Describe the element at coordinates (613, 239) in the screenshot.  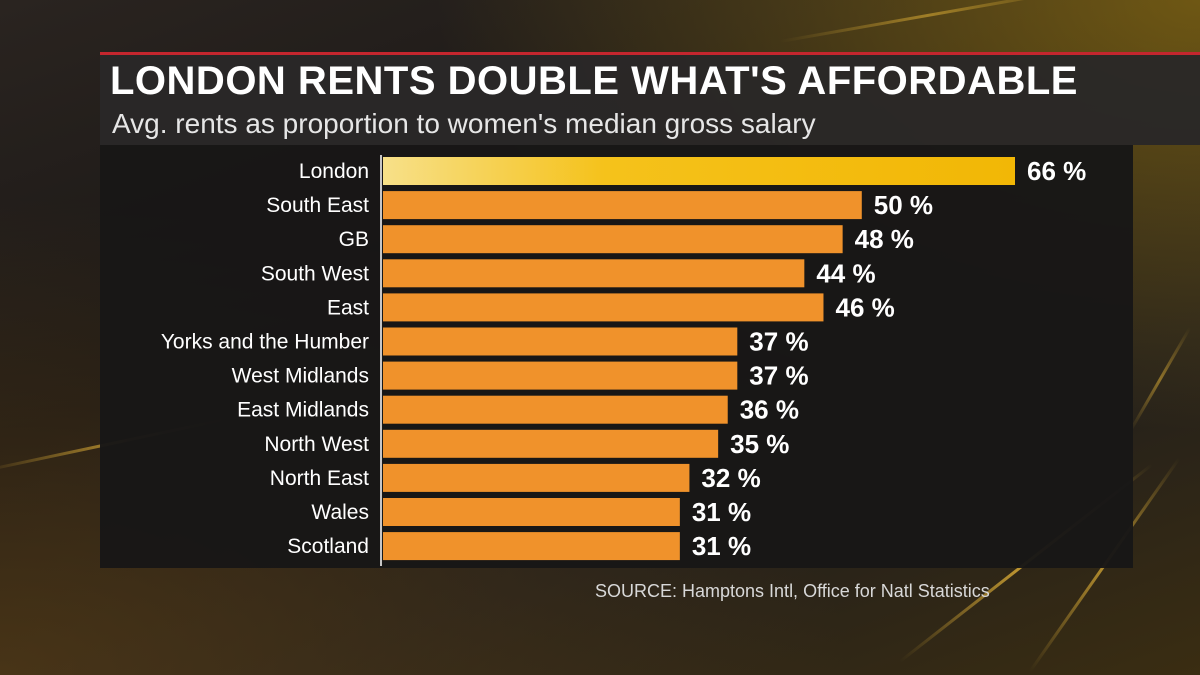
I see `bar-gb` at that location.